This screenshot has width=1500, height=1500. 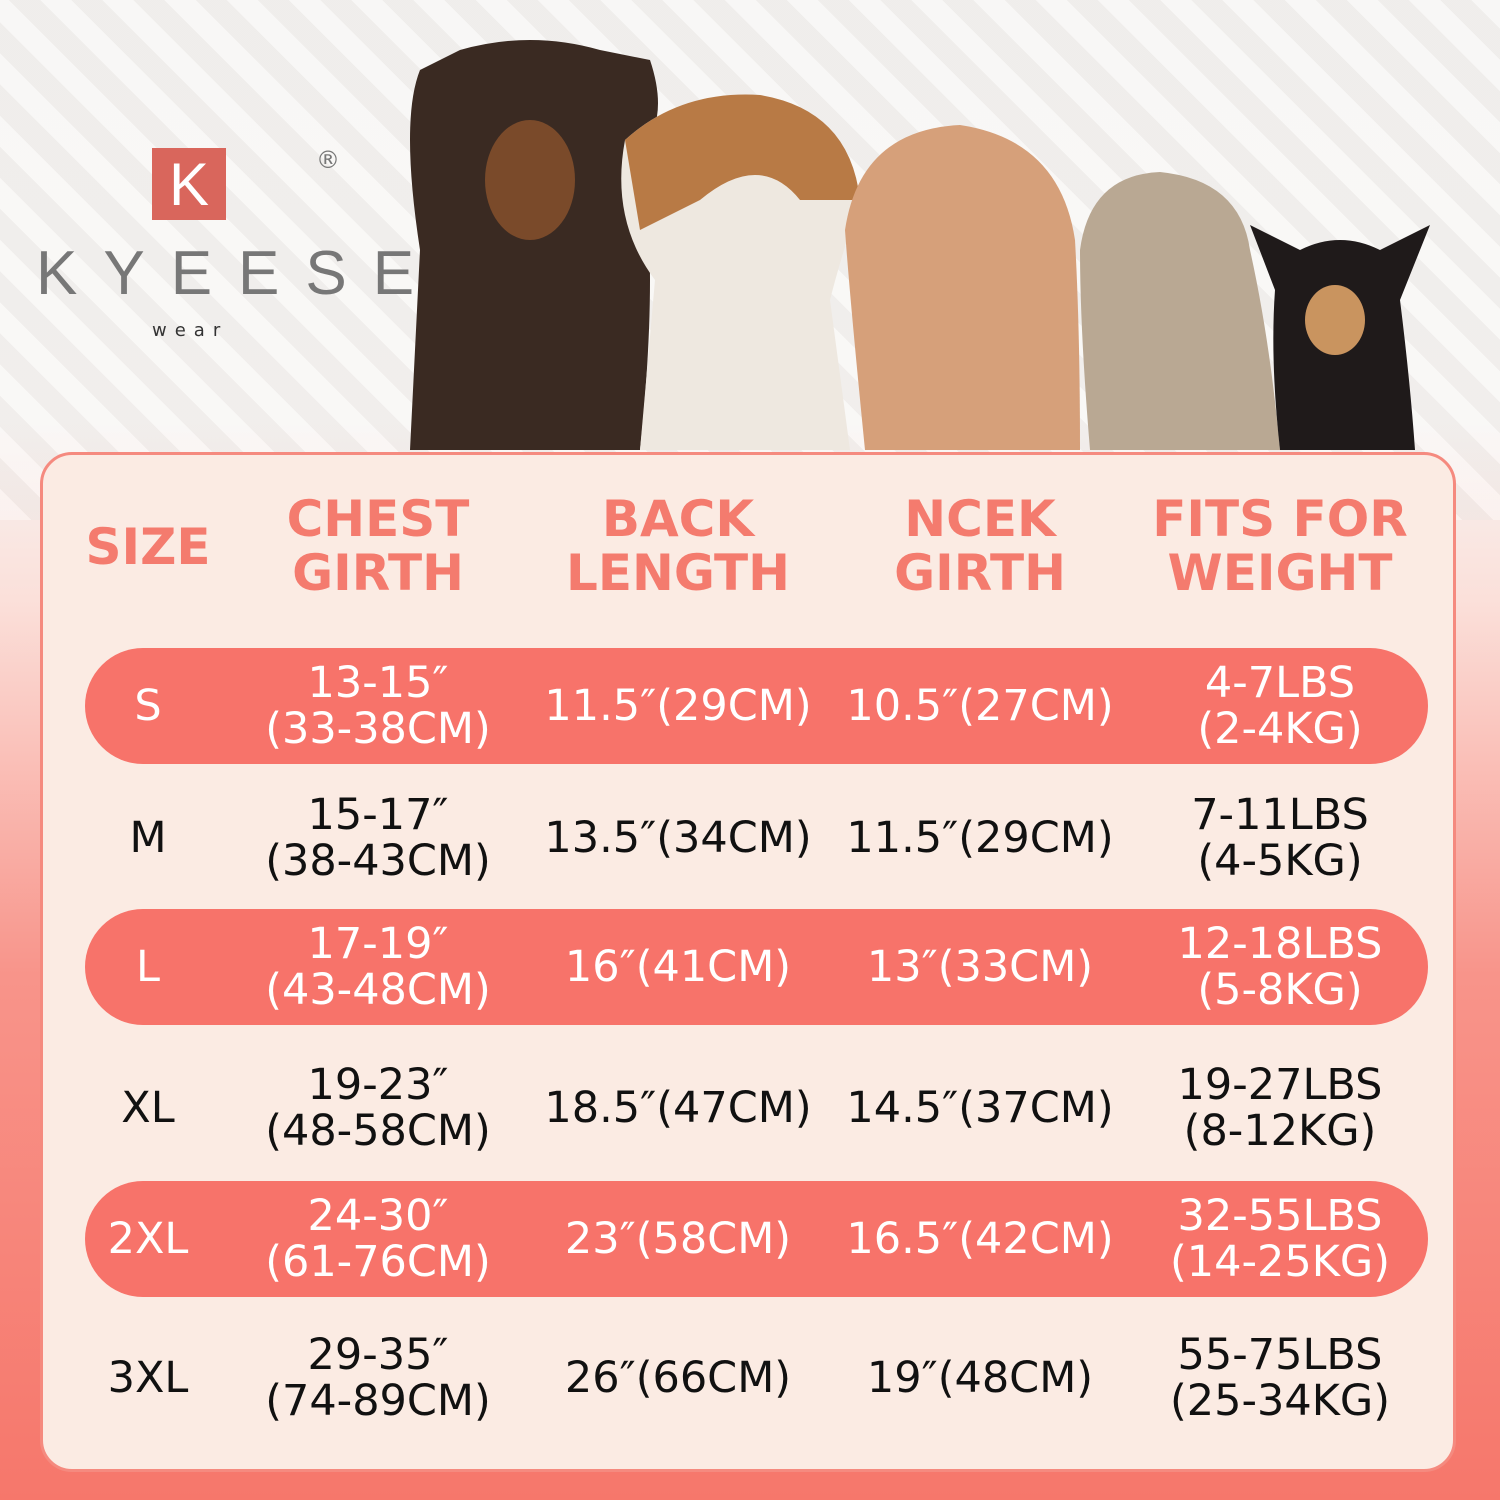 I want to click on cell-weight: 12-18LBS (5-8KG), so click(x=1280, y=967).